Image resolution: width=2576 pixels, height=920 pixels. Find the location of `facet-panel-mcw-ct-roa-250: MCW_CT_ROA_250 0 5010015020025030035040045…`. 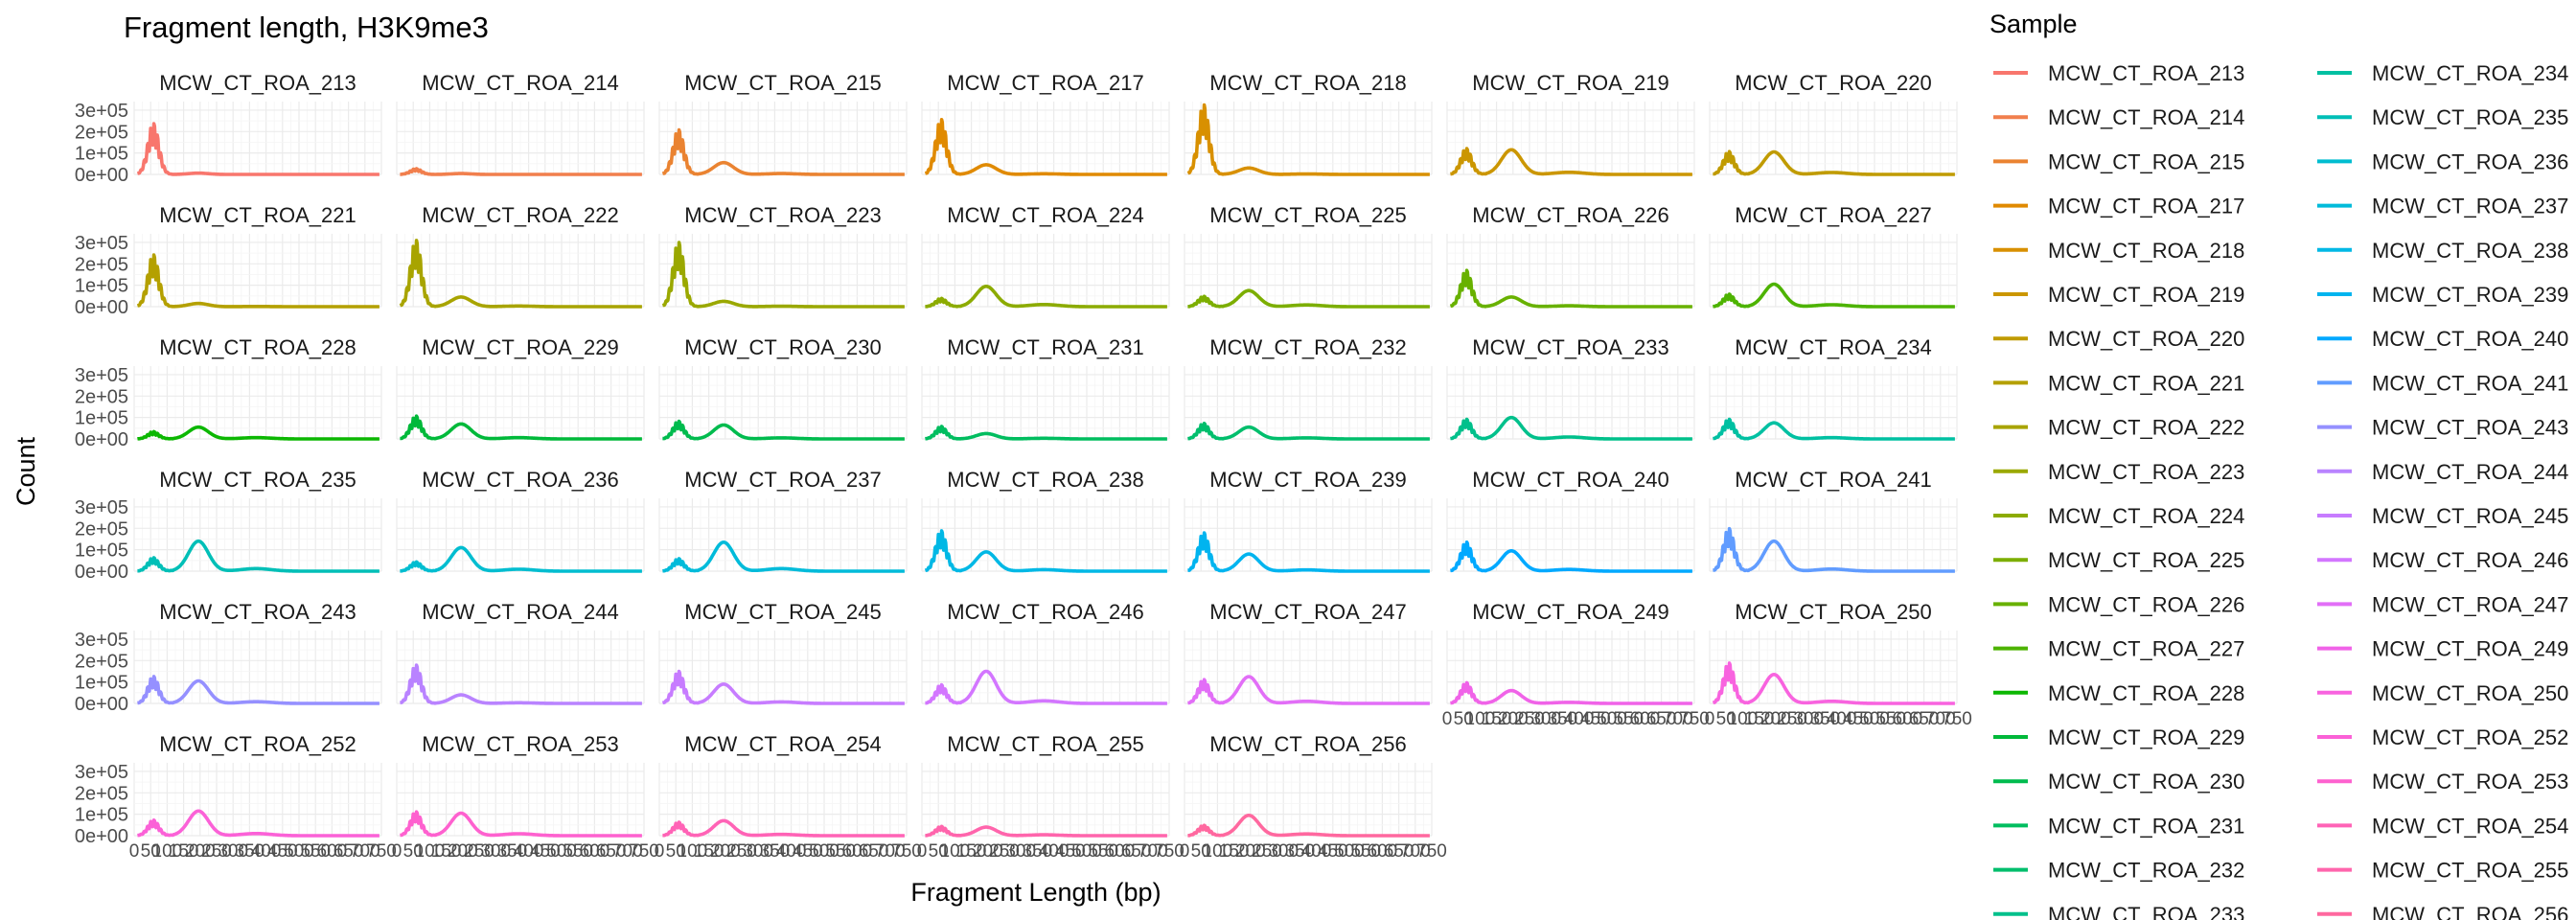

facet-panel-mcw-ct-roa-250: MCW_CT_ROA_250 0 5010015020025030035040045… is located at coordinates (1838, 665).